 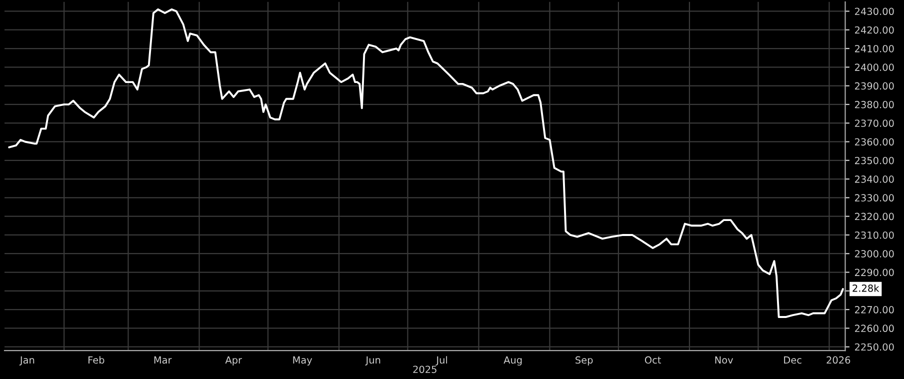 I want to click on x-axis-title: 2025, so click(x=424, y=370).